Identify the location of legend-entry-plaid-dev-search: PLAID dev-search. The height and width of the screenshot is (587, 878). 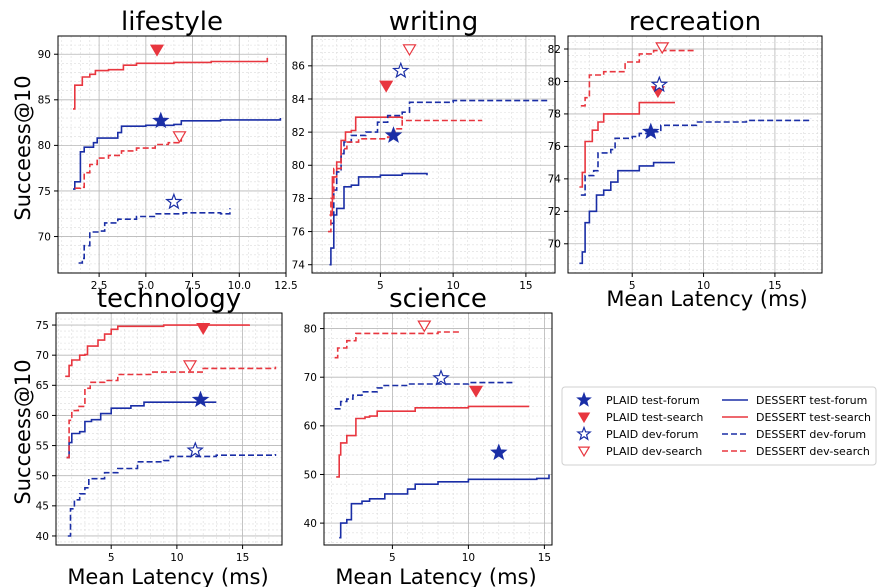
(639, 451).